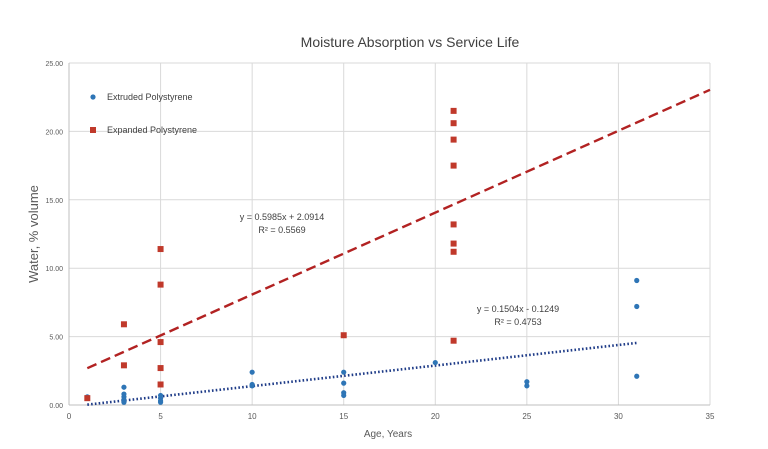 The width and height of the screenshot is (768, 449). Describe the element at coordinates (281, 230) in the screenshot. I see `trendline-r-squared: R² = 0.5569` at that location.